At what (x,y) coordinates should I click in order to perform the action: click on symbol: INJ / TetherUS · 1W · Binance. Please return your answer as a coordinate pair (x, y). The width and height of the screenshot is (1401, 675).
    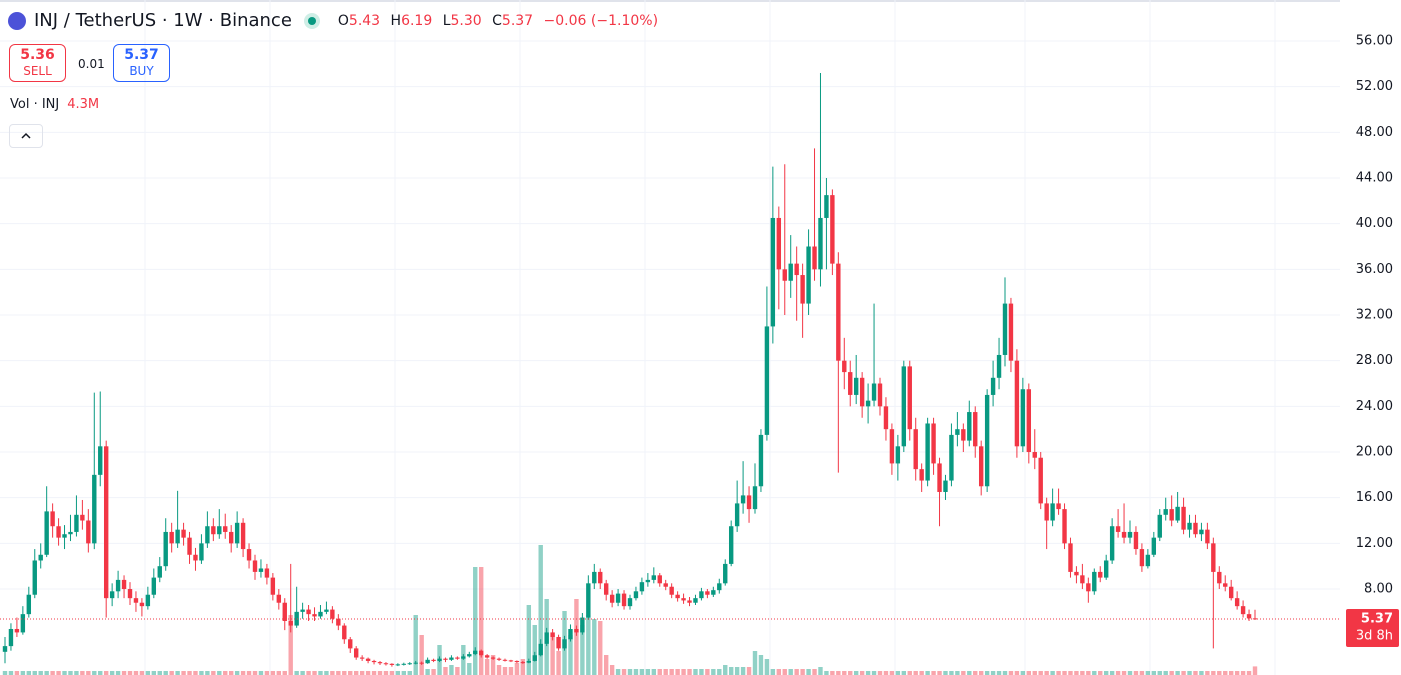
    Looking at the image, I should click on (163, 20).